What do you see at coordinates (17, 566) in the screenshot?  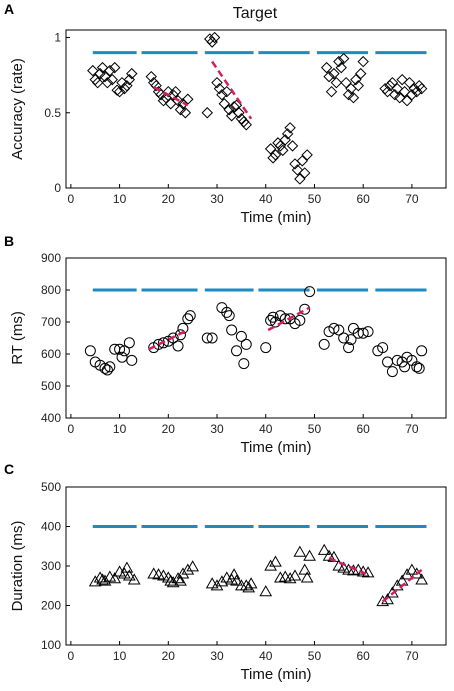 I see `y-axis-label-c: Duration (ms)` at bounding box center [17, 566].